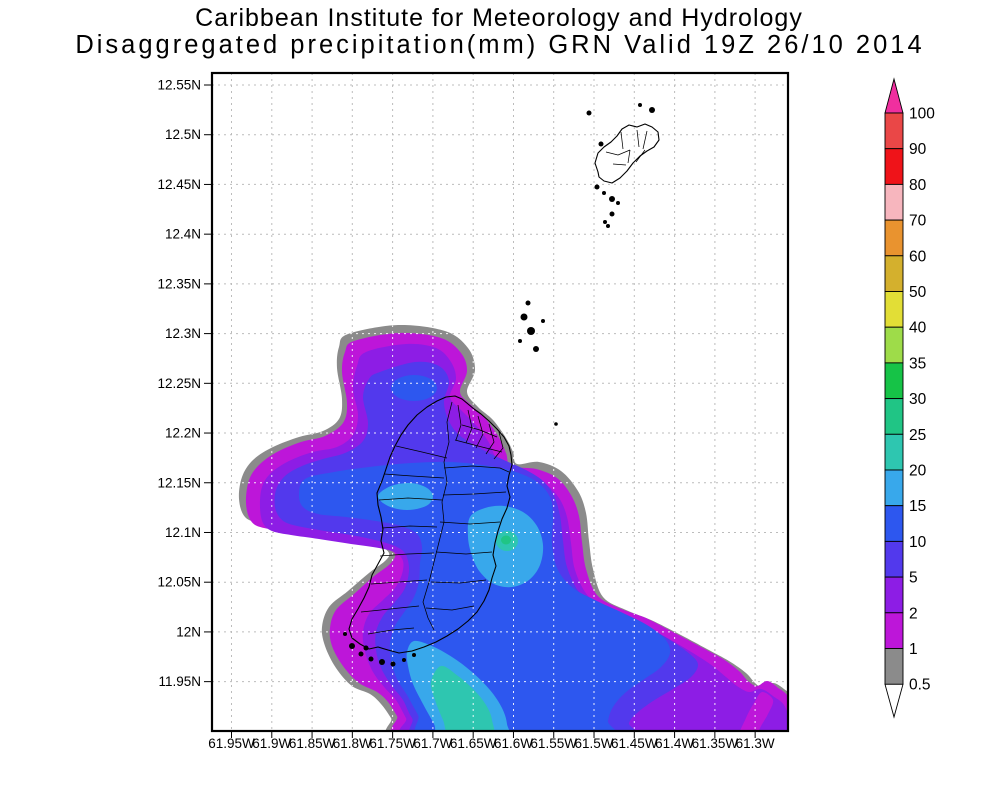 The height and width of the screenshot is (800, 1000). I want to click on lon-label: 61.75W, so click(392, 743).